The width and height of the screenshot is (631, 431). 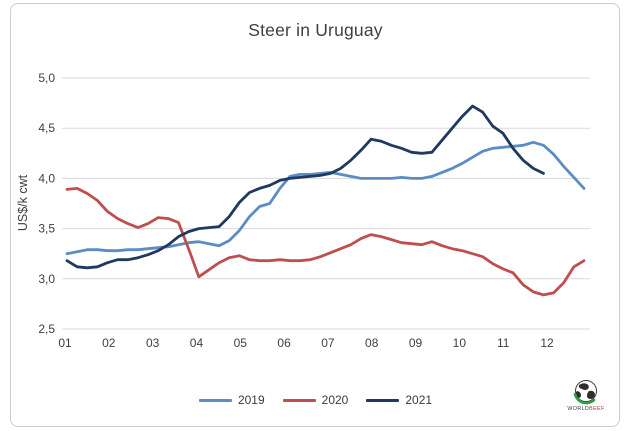 I want to click on legend-label: 2019, so click(x=251, y=400).